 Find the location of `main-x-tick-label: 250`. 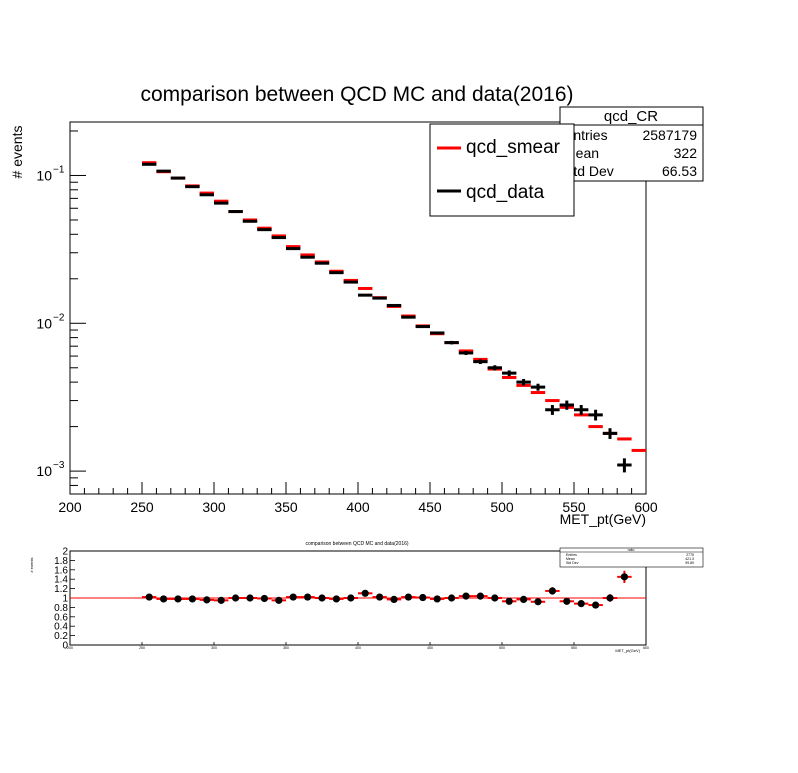

main-x-tick-label: 250 is located at coordinates (142, 507).